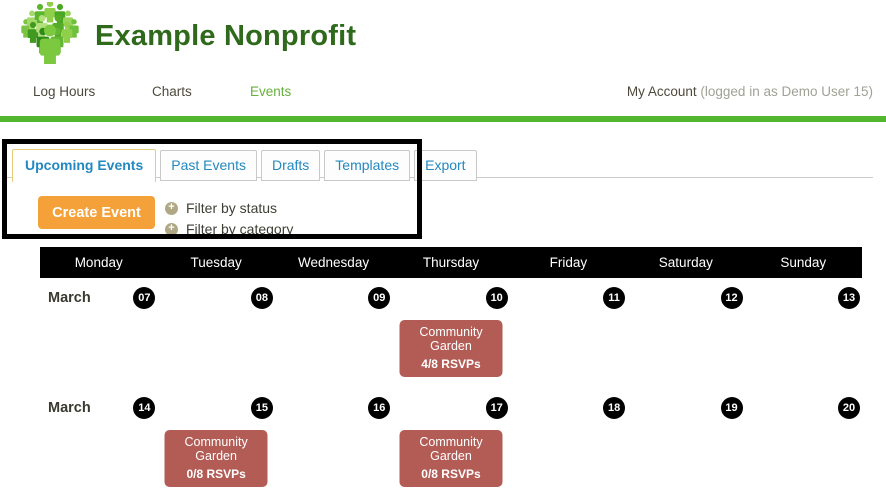 This screenshot has height=495, width=886. Describe the element at coordinates (333, 444) in the screenshot. I see `calendar-day-cell: 16` at that location.